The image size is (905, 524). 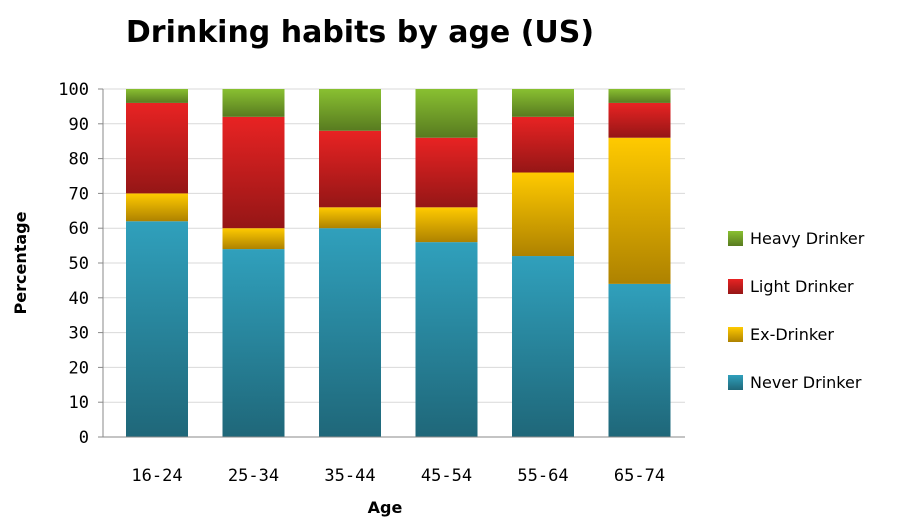 I want to click on chart-title: Drinking habits by age (US), so click(x=360, y=32).